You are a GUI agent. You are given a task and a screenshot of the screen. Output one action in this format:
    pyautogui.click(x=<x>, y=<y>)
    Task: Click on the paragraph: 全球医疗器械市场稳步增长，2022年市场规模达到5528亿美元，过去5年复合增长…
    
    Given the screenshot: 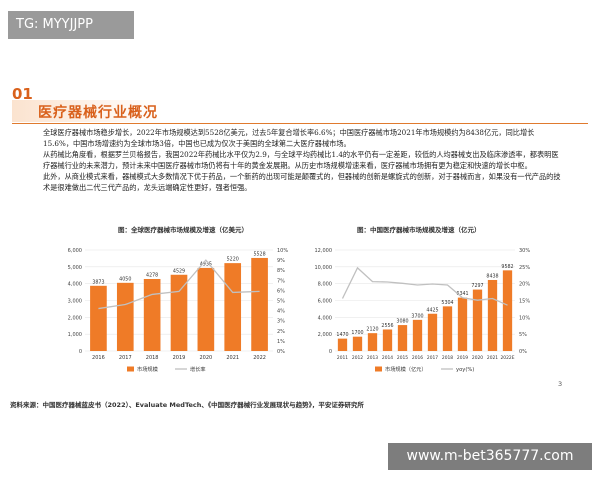 What is the action you would take?
    pyautogui.click(x=289, y=138)
    